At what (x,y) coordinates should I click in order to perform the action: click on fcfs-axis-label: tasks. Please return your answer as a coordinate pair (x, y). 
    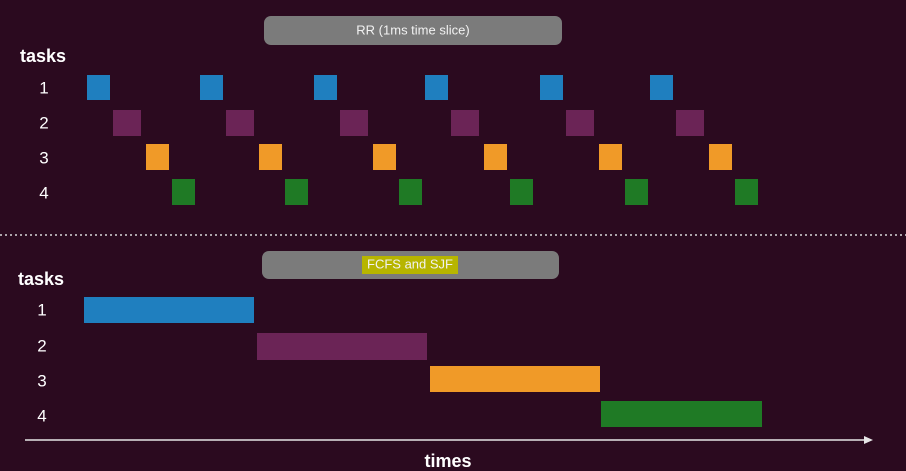
    Looking at the image, I should click on (41, 279).